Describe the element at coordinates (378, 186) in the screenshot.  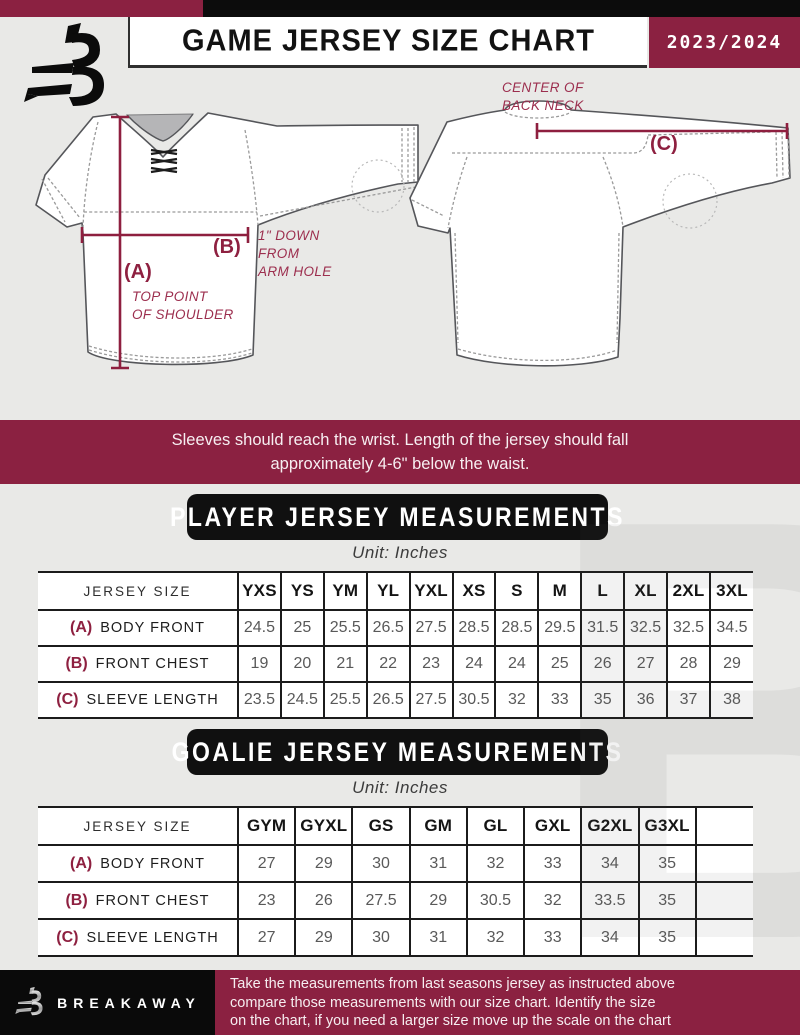
I see `elbow-pad-outline` at that location.